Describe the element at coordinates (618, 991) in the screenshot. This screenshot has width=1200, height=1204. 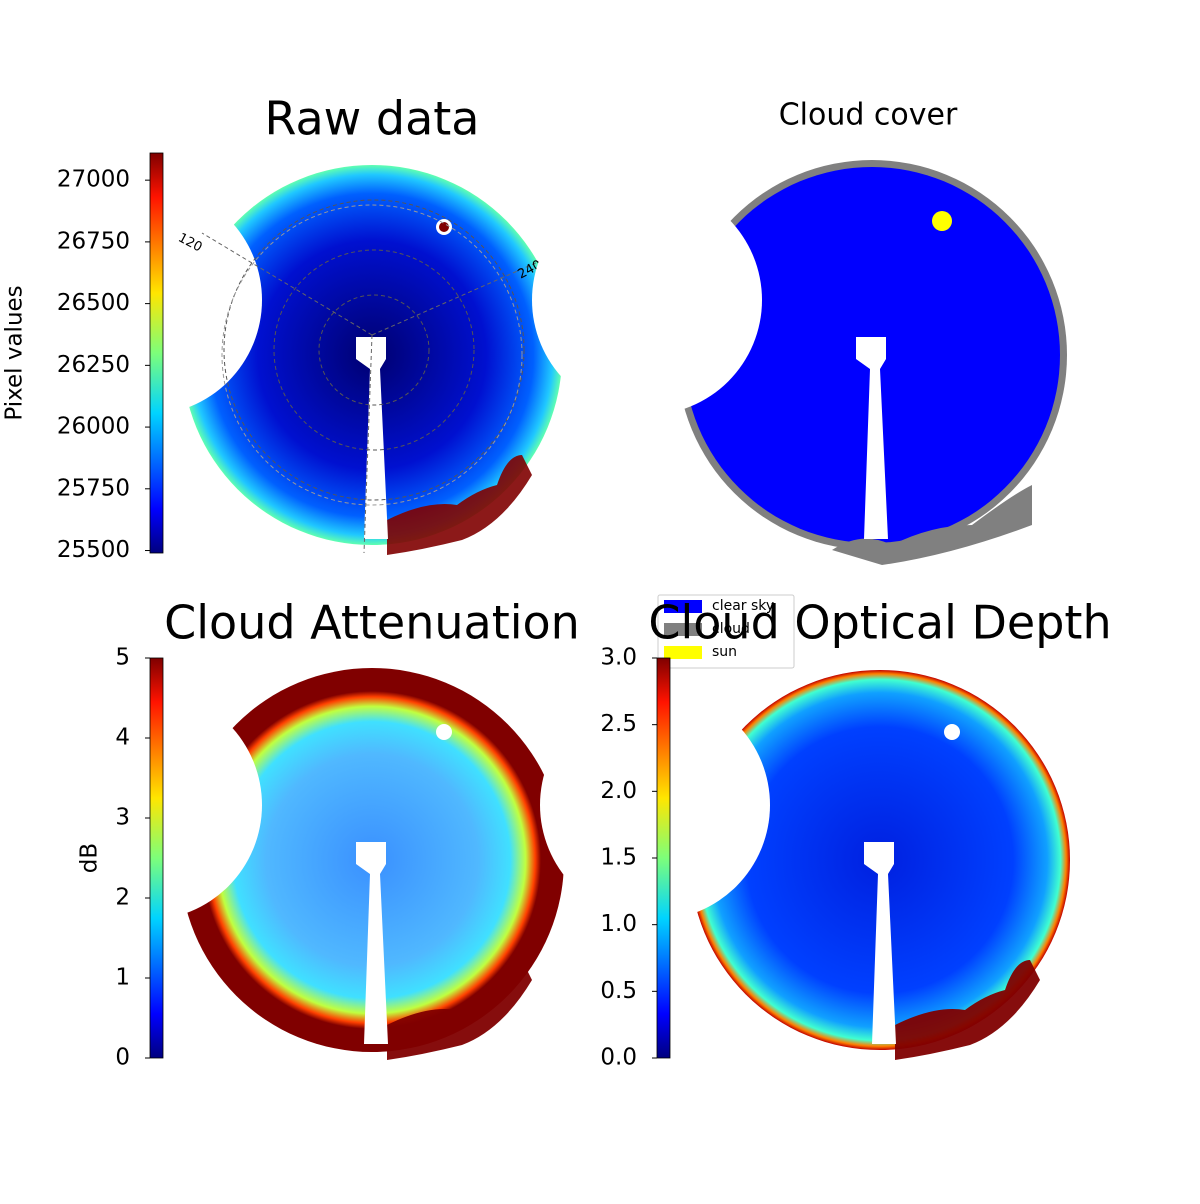
I see `colorbar-tick-label: 0.5` at that location.